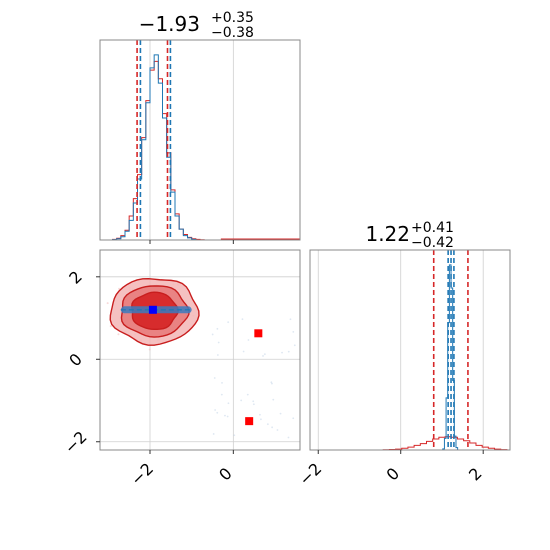 The height and width of the screenshot is (550, 550). I want to click on title-lower-error: −0.42, so click(432, 243).